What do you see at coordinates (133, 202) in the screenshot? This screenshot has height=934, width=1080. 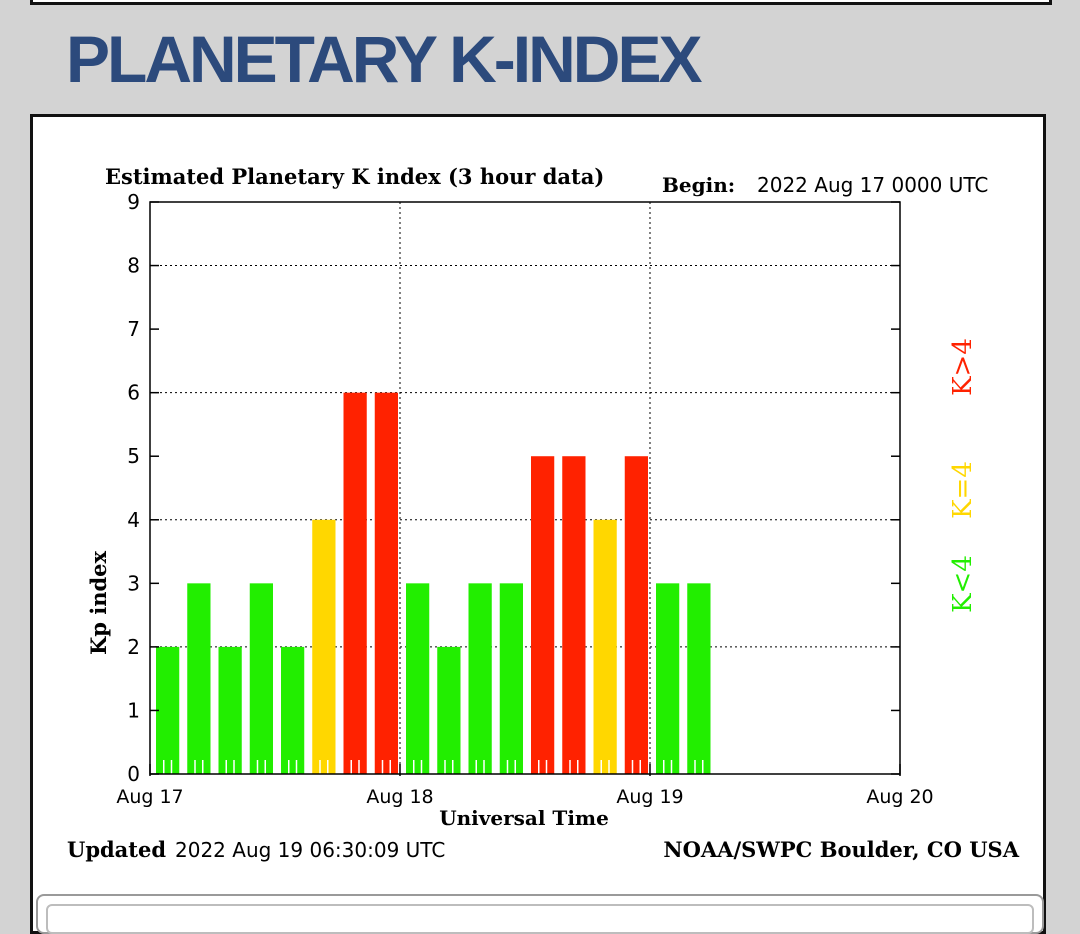 I see `y-tick-label: 9` at bounding box center [133, 202].